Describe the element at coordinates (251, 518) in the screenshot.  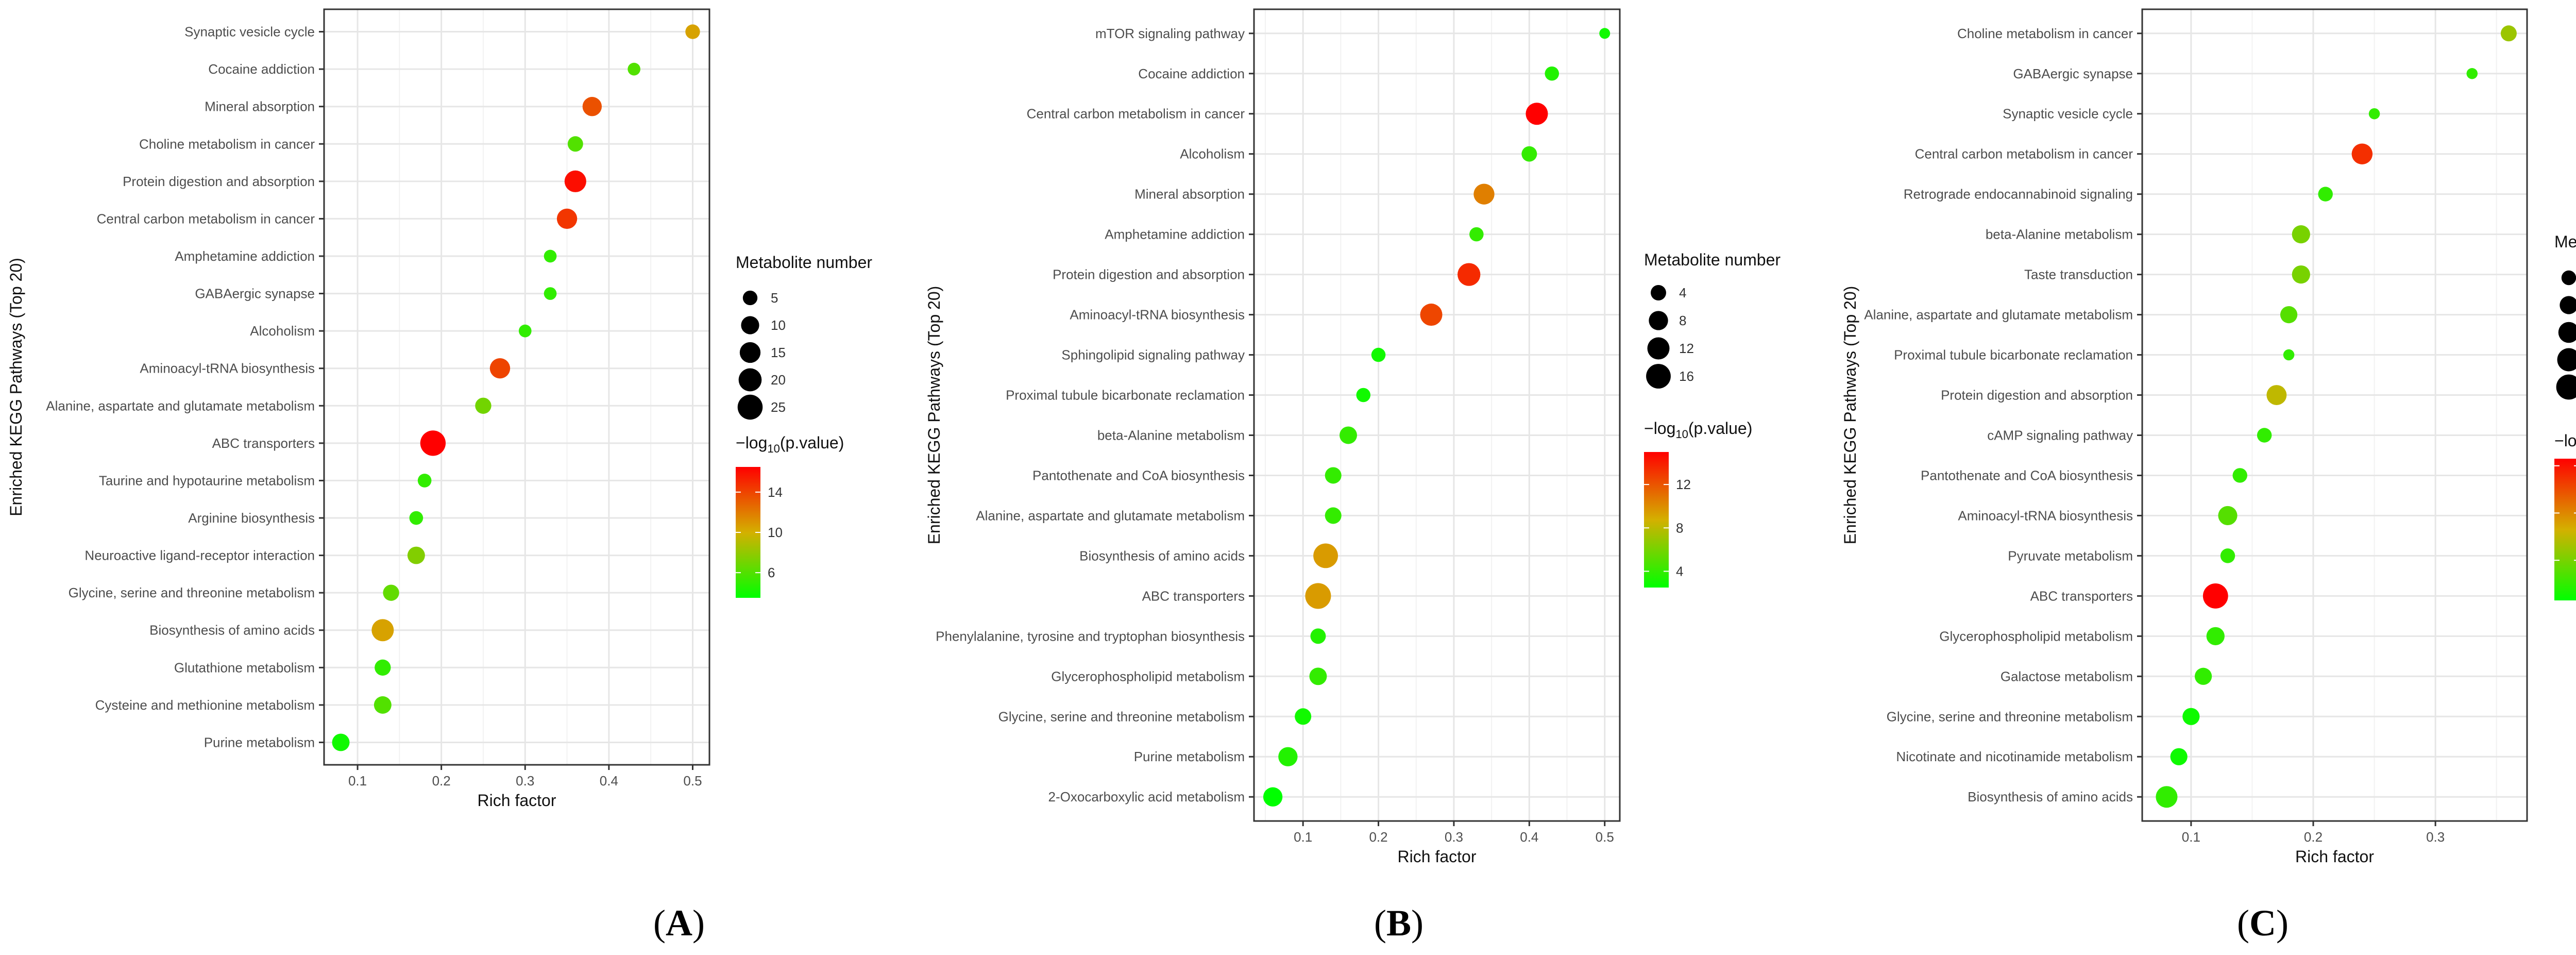
I see `y-tick-label: Arginine biosynthesis` at that location.